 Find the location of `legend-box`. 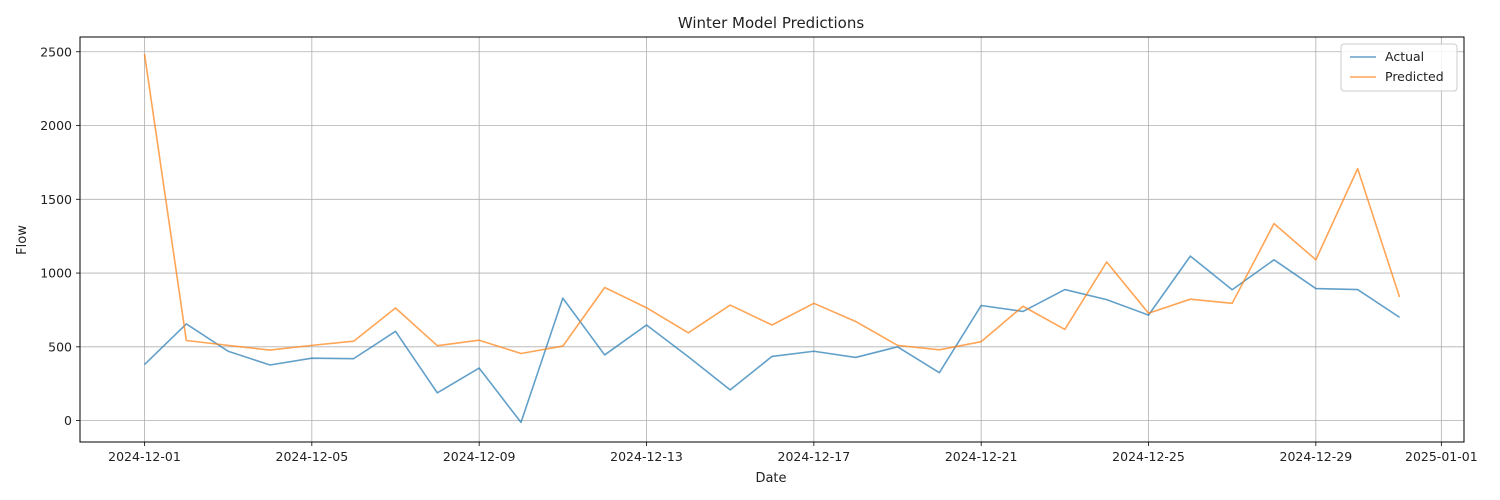

legend-box is located at coordinates (1399, 67).